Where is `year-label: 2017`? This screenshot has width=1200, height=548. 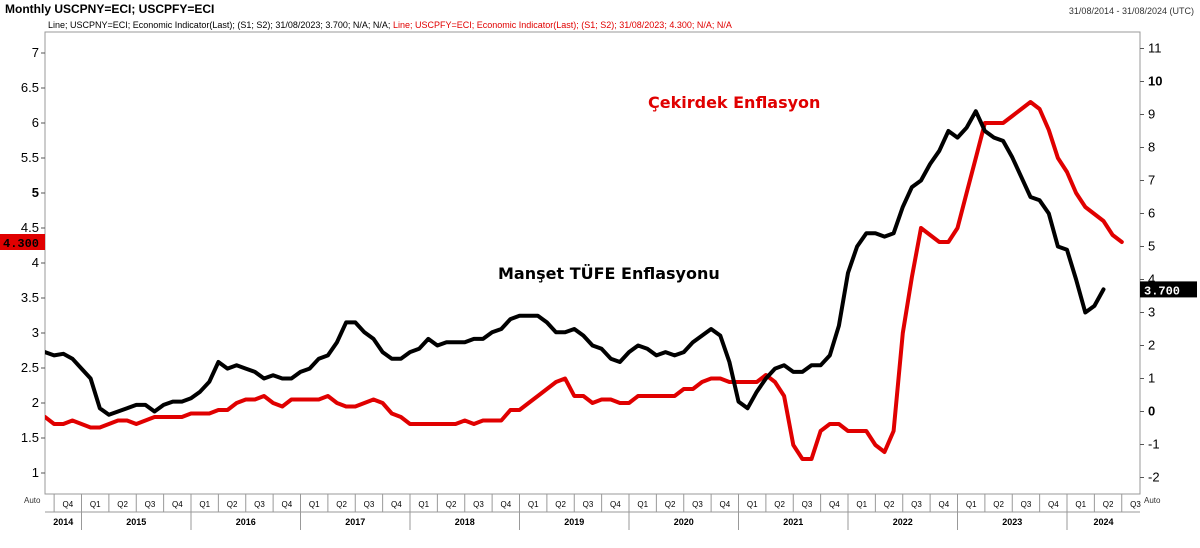
year-label: 2017 is located at coordinates (355, 522).